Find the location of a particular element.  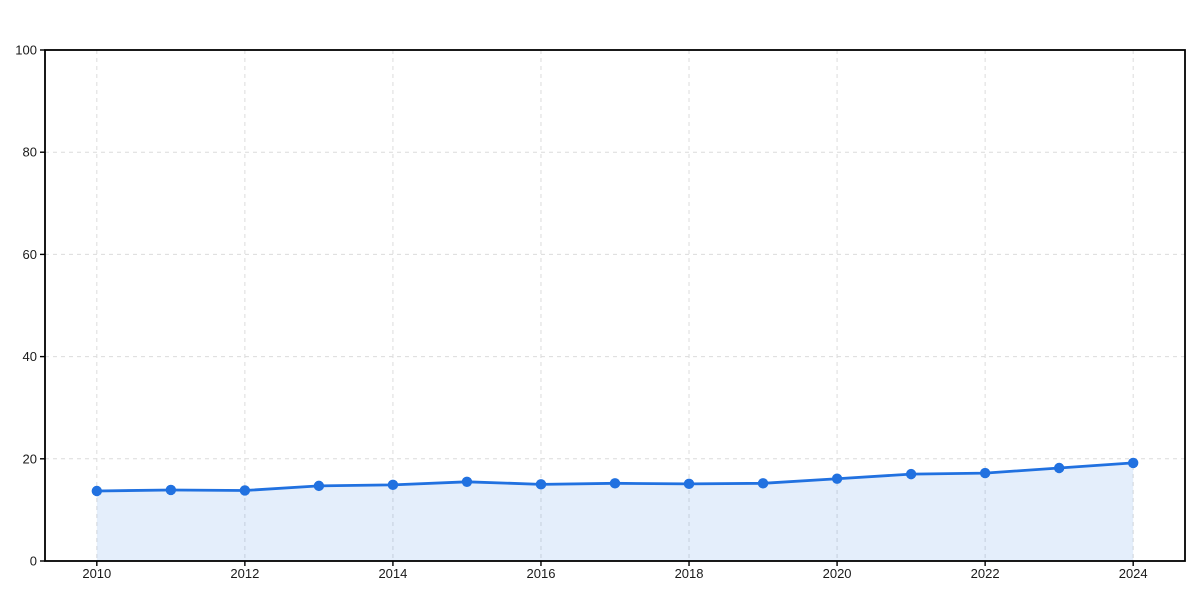

y-tick-label-40: 40 is located at coordinates (30, 356).